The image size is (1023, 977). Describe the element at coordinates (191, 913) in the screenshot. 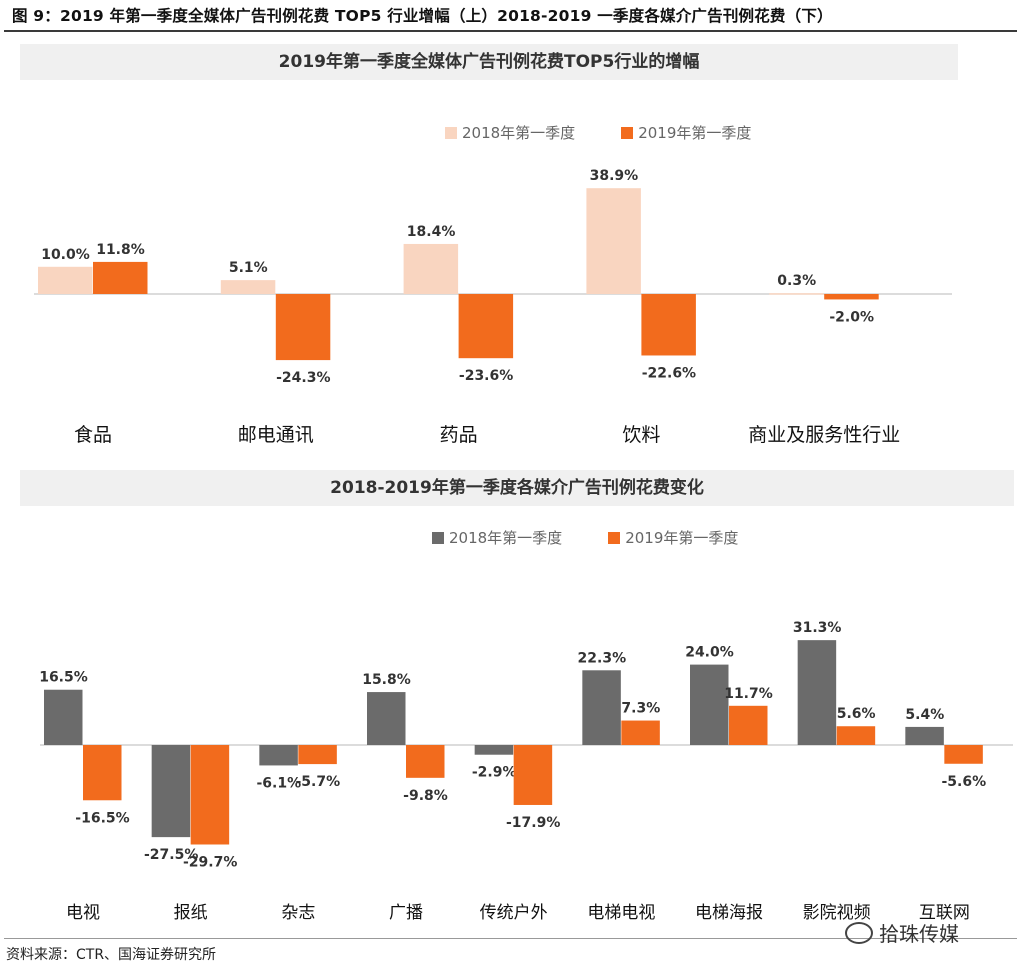

I see `category-label: 报纸` at that location.